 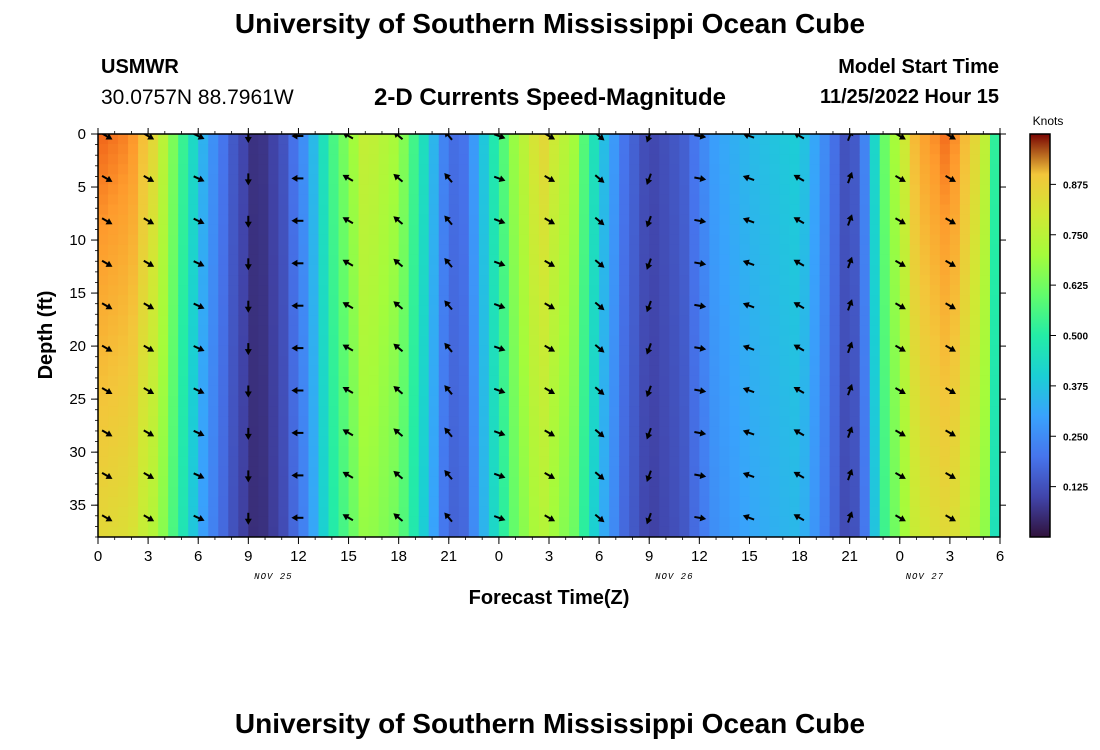 I want to click on y-tick-label: 0, so click(x=82, y=134).